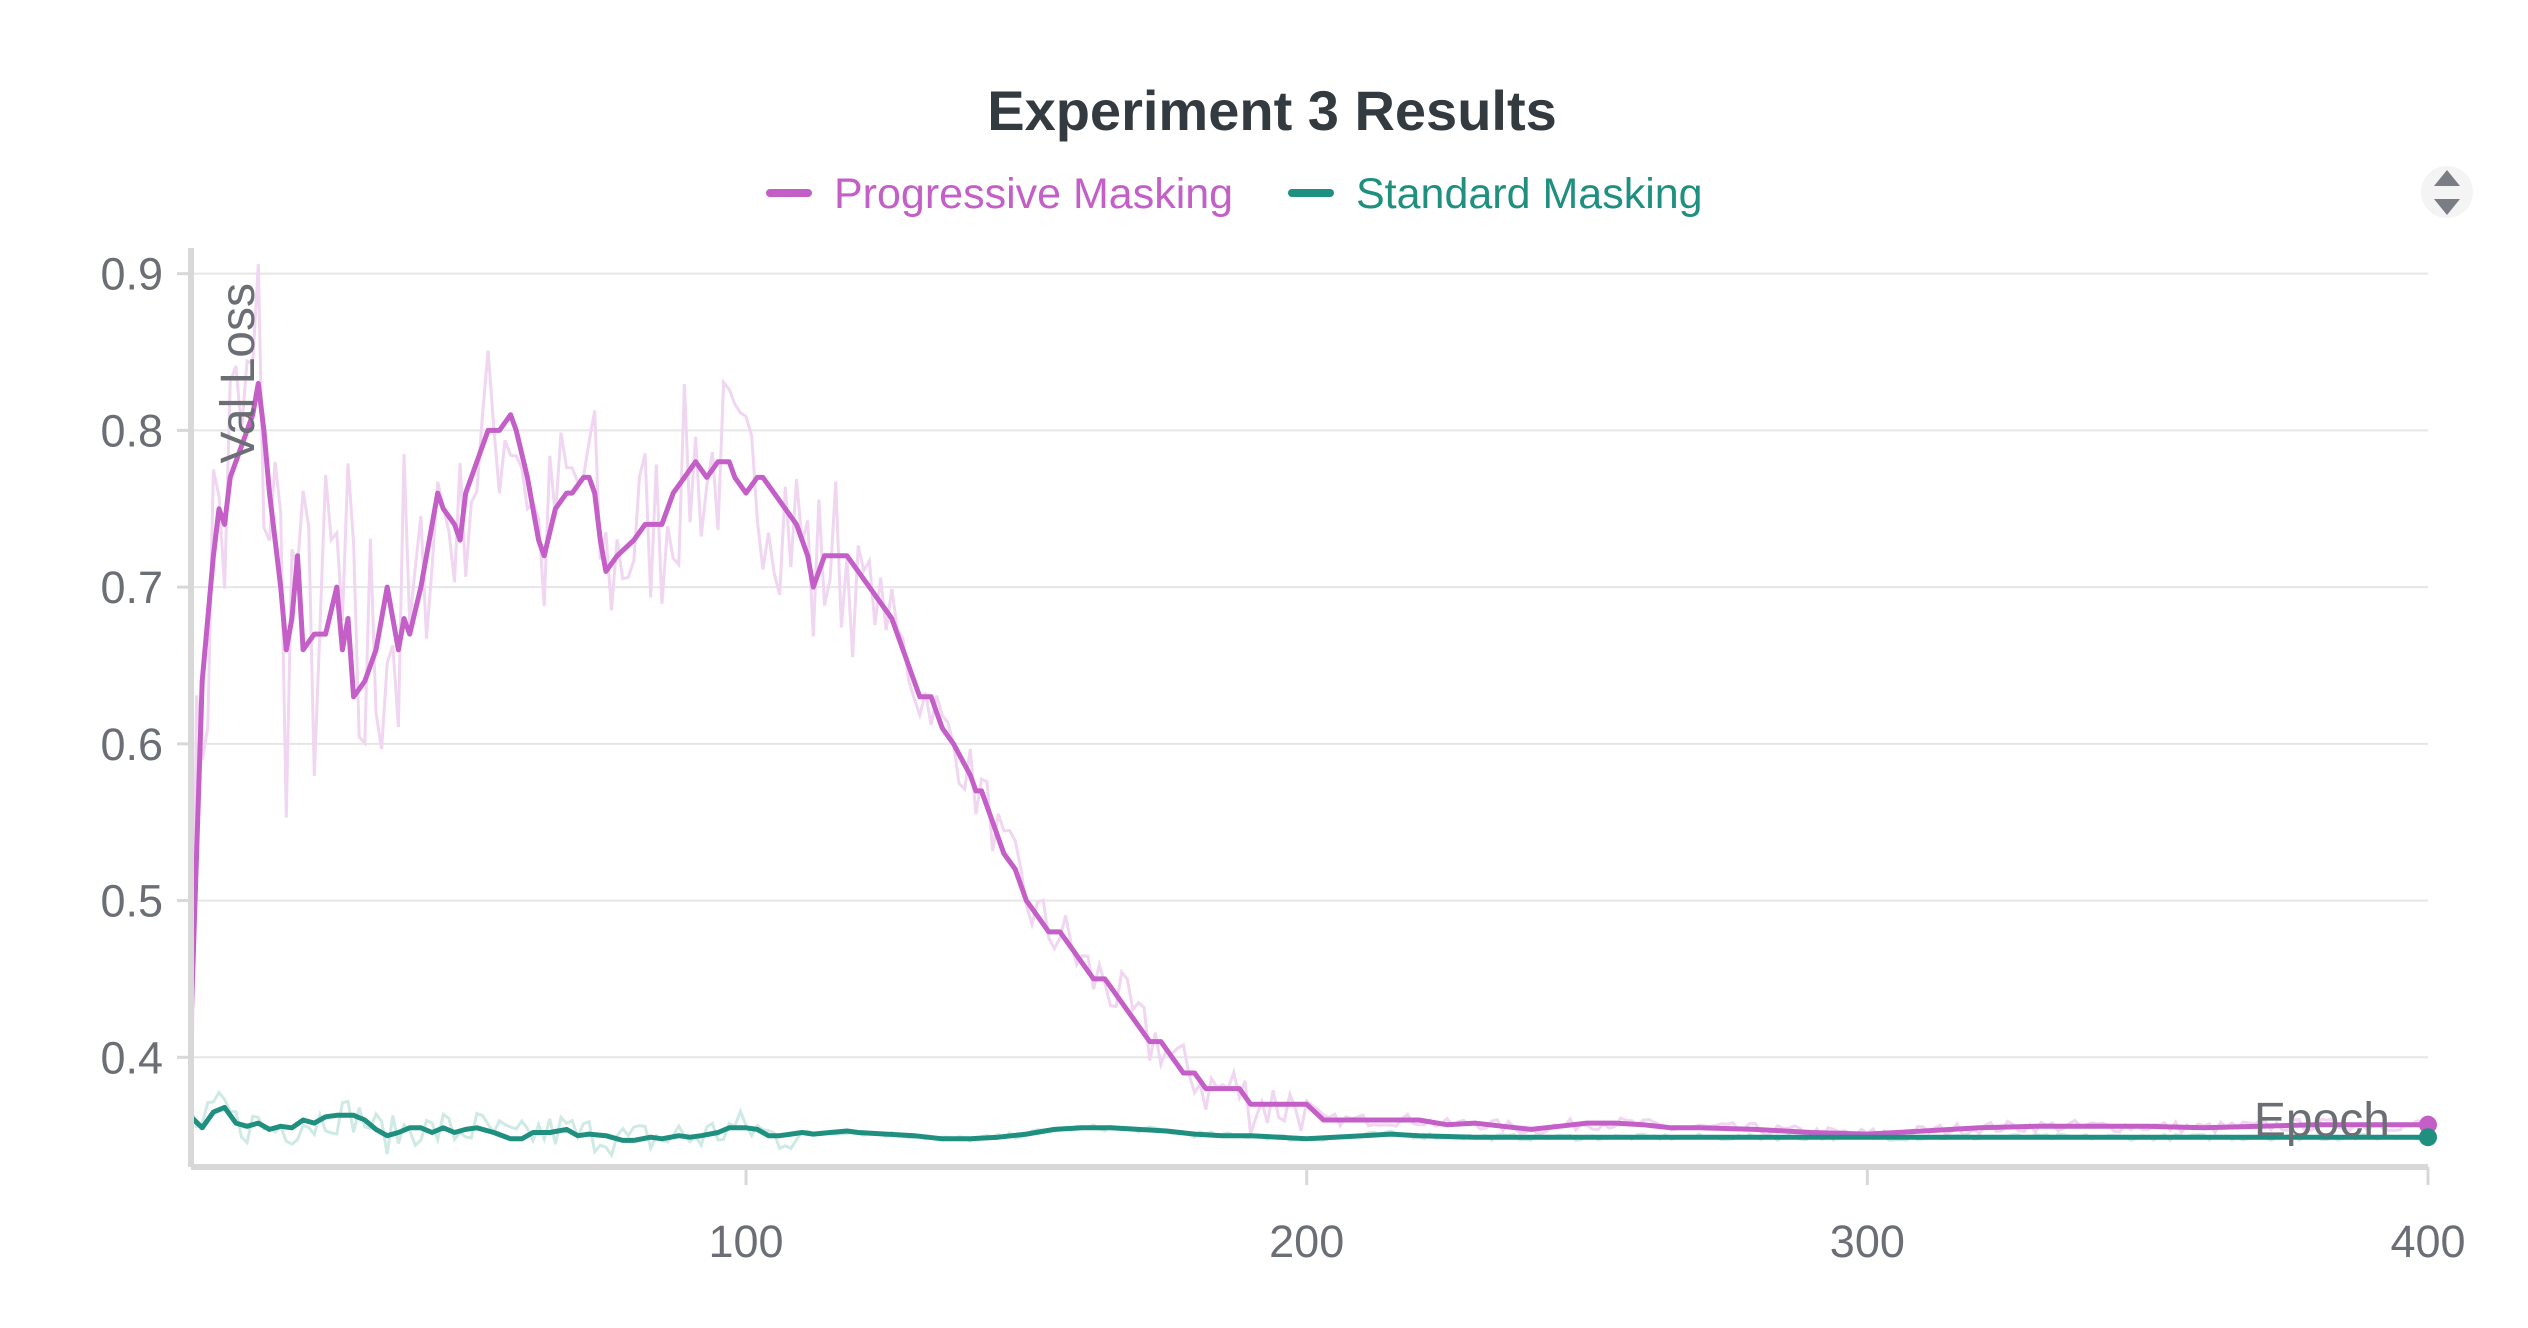 This screenshot has height=1328, width=2528. What do you see at coordinates (131, 587) in the screenshot?
I see `y-tick-label: 0.7` at bounding box center [131, 587].